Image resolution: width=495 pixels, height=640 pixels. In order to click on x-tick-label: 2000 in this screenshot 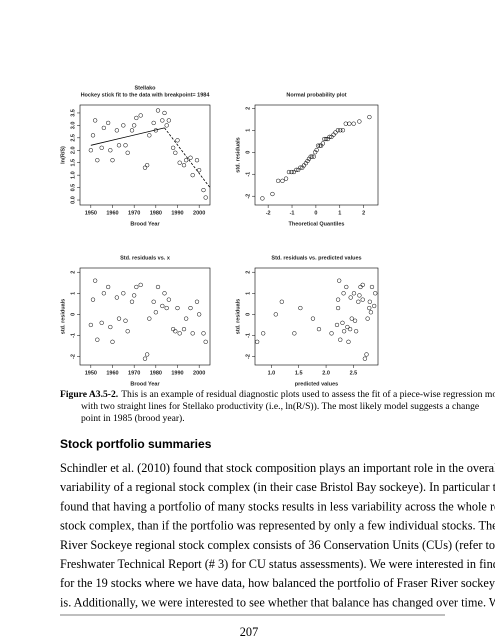, I will do `click(199, 213)`.